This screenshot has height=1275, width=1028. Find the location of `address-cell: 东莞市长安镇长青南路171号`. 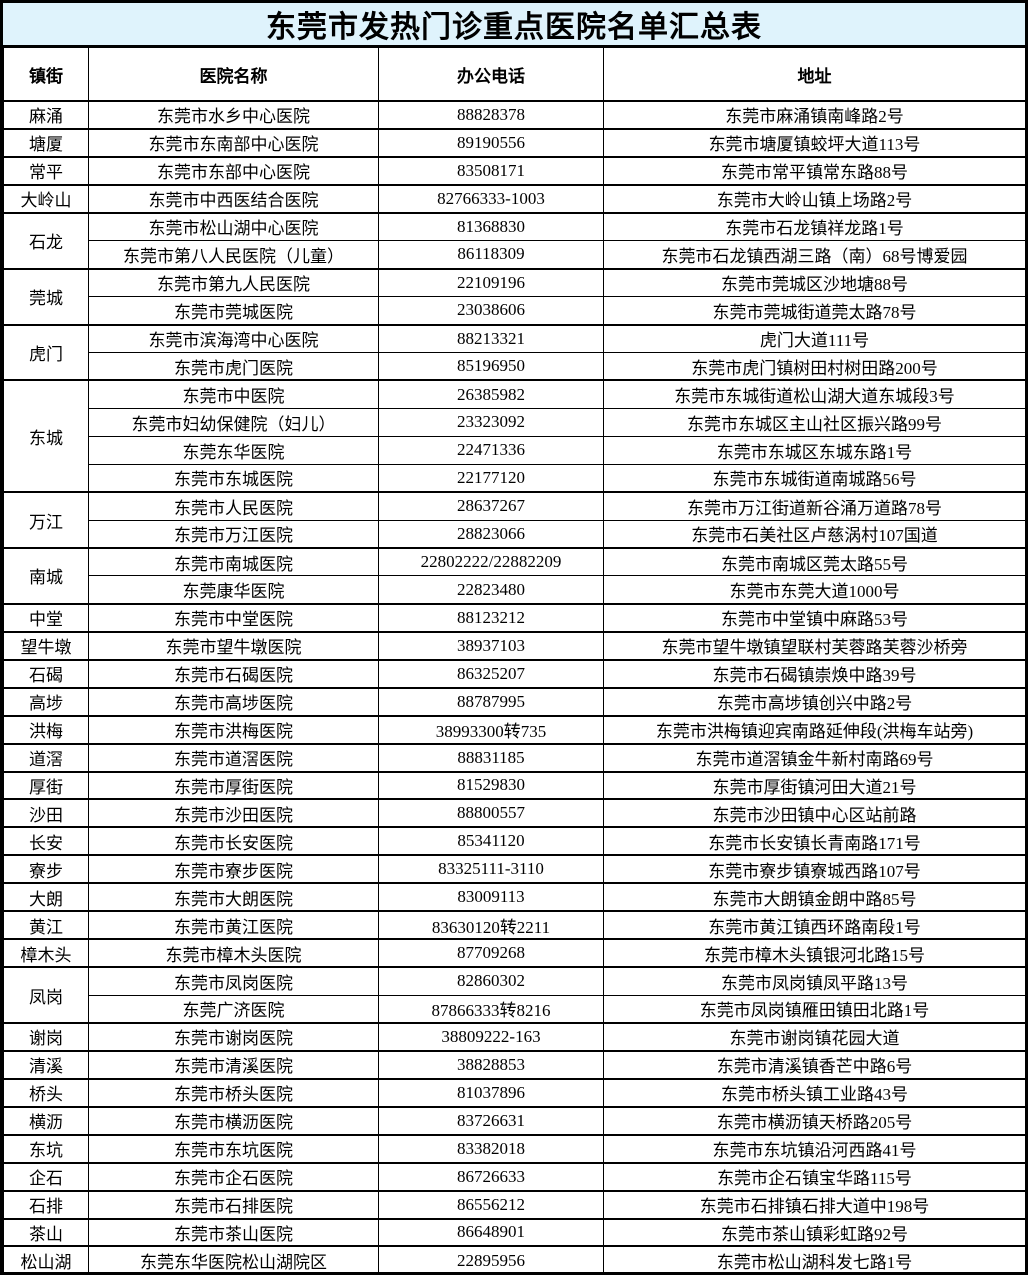

address-cell: 东莞市长安镇长青南路171号 is located at coordinates (814, 841).